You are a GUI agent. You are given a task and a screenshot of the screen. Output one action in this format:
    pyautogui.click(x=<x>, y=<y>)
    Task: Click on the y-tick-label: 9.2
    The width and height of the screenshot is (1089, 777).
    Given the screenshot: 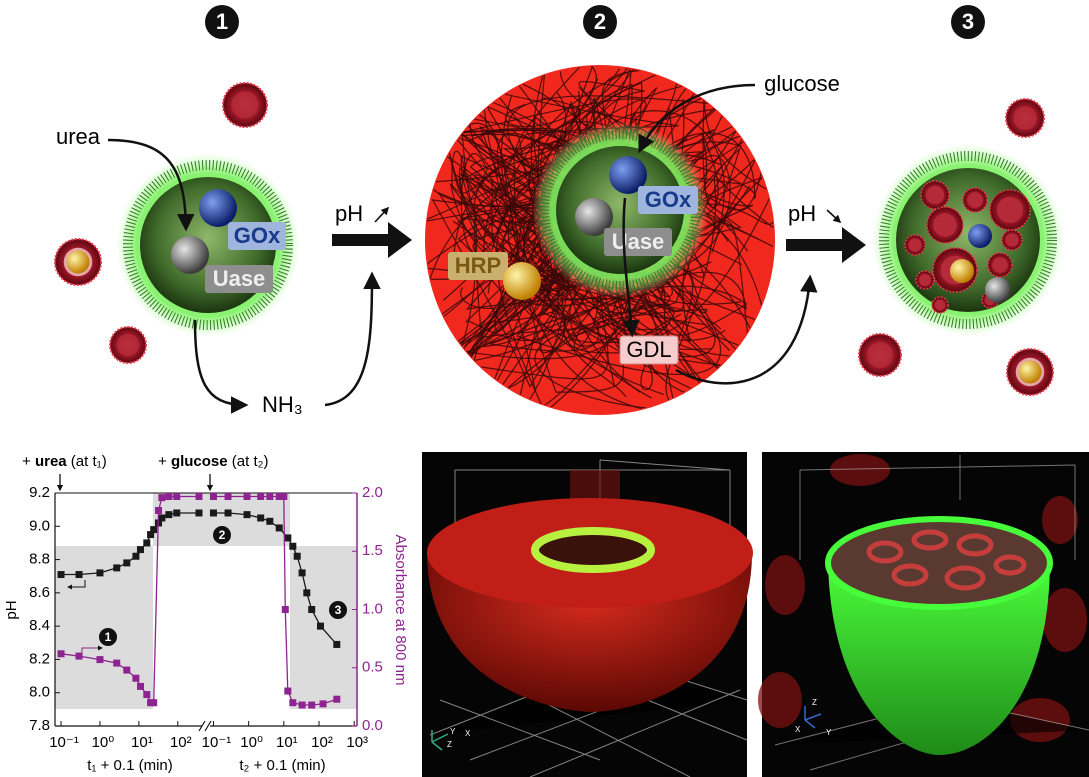 What is the action you would take?
    pyautogui.click(x=39, y=492)
    